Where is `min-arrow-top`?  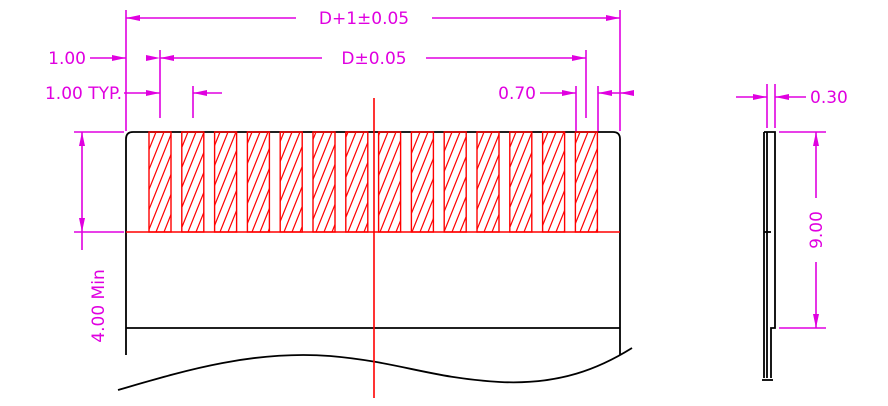 min-arrow-top is located at coordinates (82, 139).